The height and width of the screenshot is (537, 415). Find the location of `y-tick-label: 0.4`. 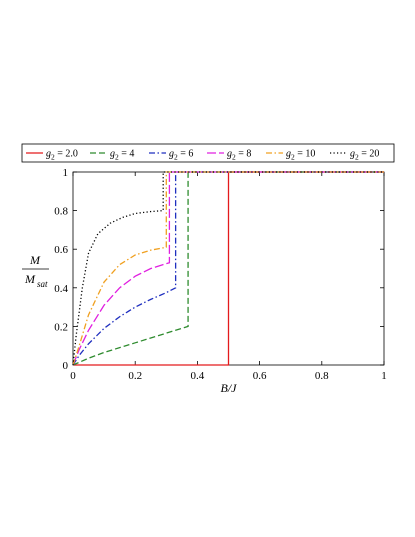

y-tick-label: 0.4 is located at coordinates (61, 289).